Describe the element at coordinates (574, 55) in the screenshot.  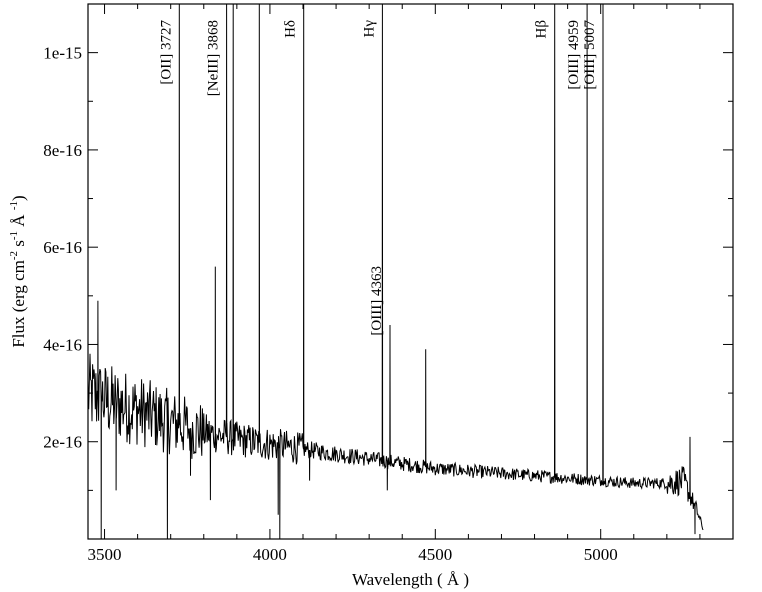
I see `line-annotation: [OIII] 4959` at that location.